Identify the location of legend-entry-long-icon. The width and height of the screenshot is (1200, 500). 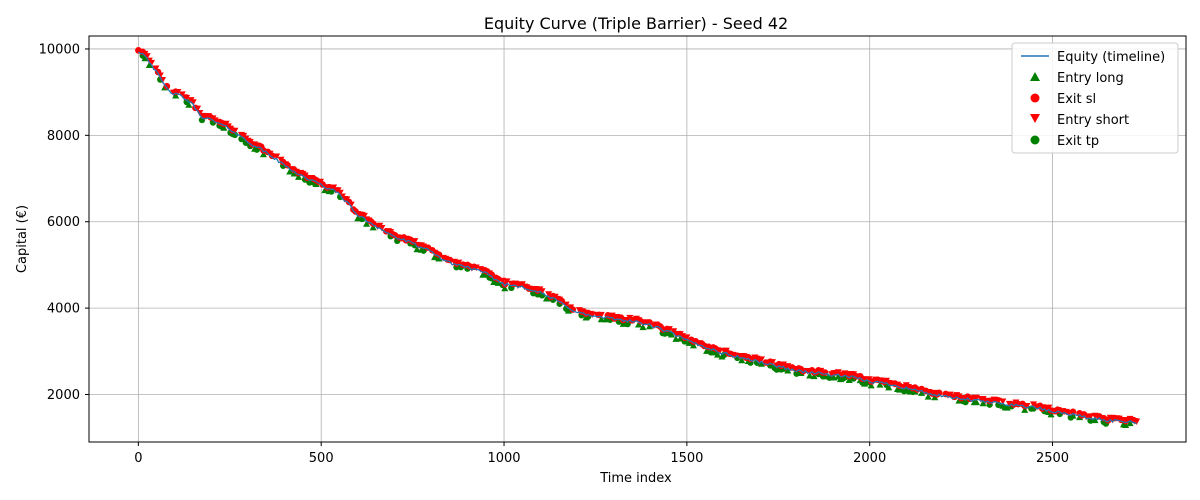
(1035, 76).